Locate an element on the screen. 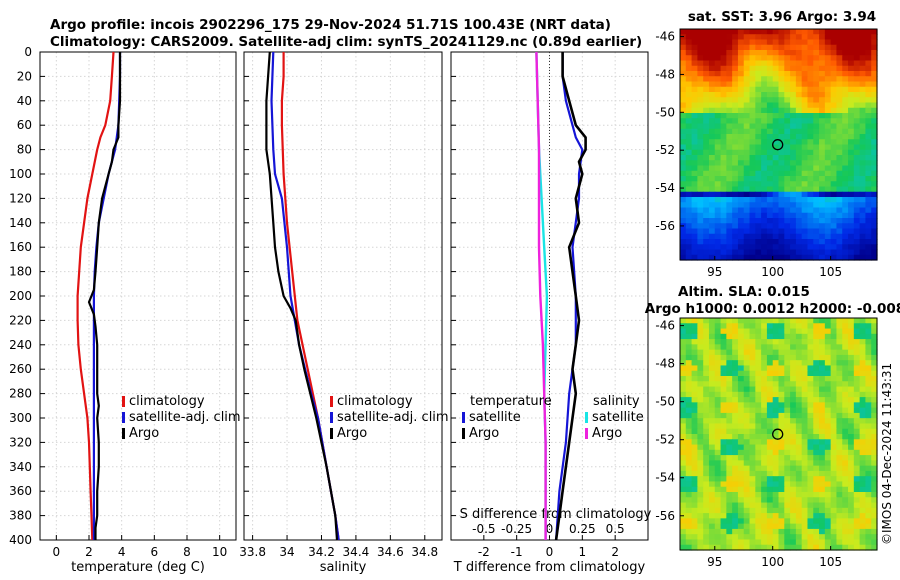 This screenshot has width=900, height=580. y-tick-label: 0 is located at coordinates (28, 52).